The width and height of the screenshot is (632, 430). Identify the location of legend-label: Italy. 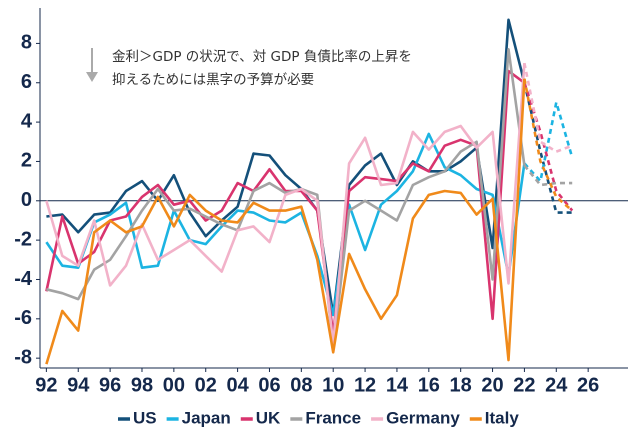
(502, 417).